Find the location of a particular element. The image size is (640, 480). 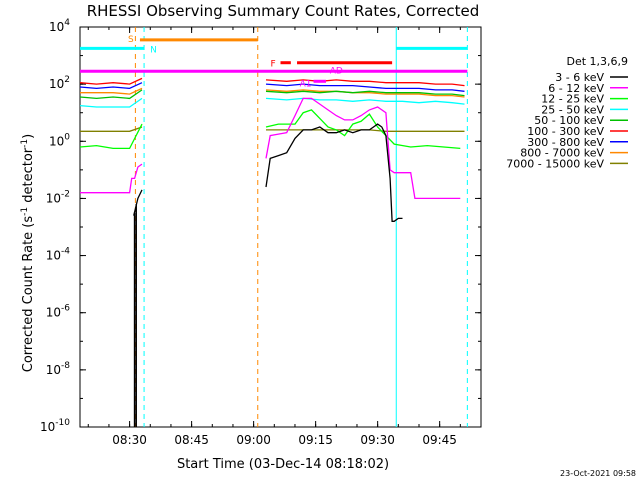

legend-entry-label: 25 - 50 keV is located at coordinates (572, 109).